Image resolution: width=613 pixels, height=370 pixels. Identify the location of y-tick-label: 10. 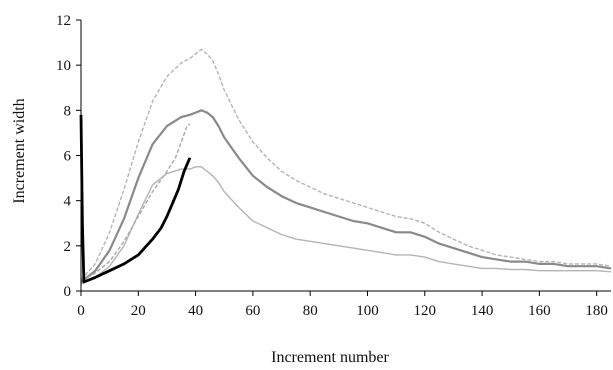
(63, 66).